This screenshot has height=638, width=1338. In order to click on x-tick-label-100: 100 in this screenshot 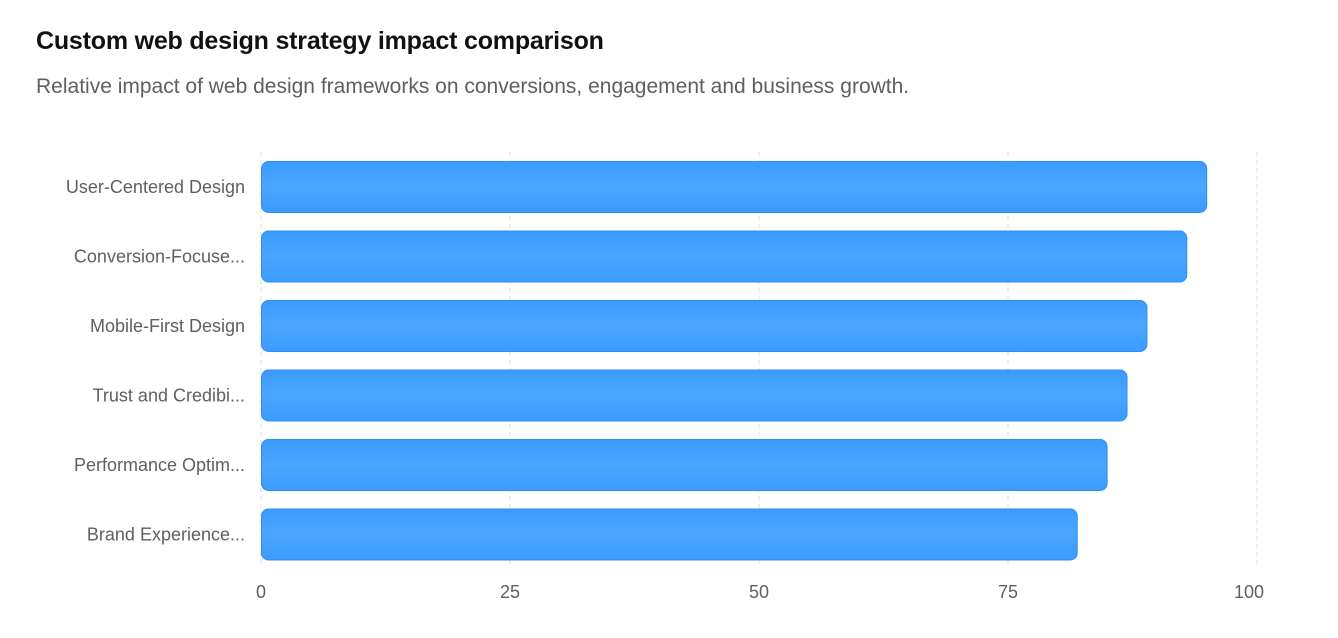, I will do `click(1249, 592)`.